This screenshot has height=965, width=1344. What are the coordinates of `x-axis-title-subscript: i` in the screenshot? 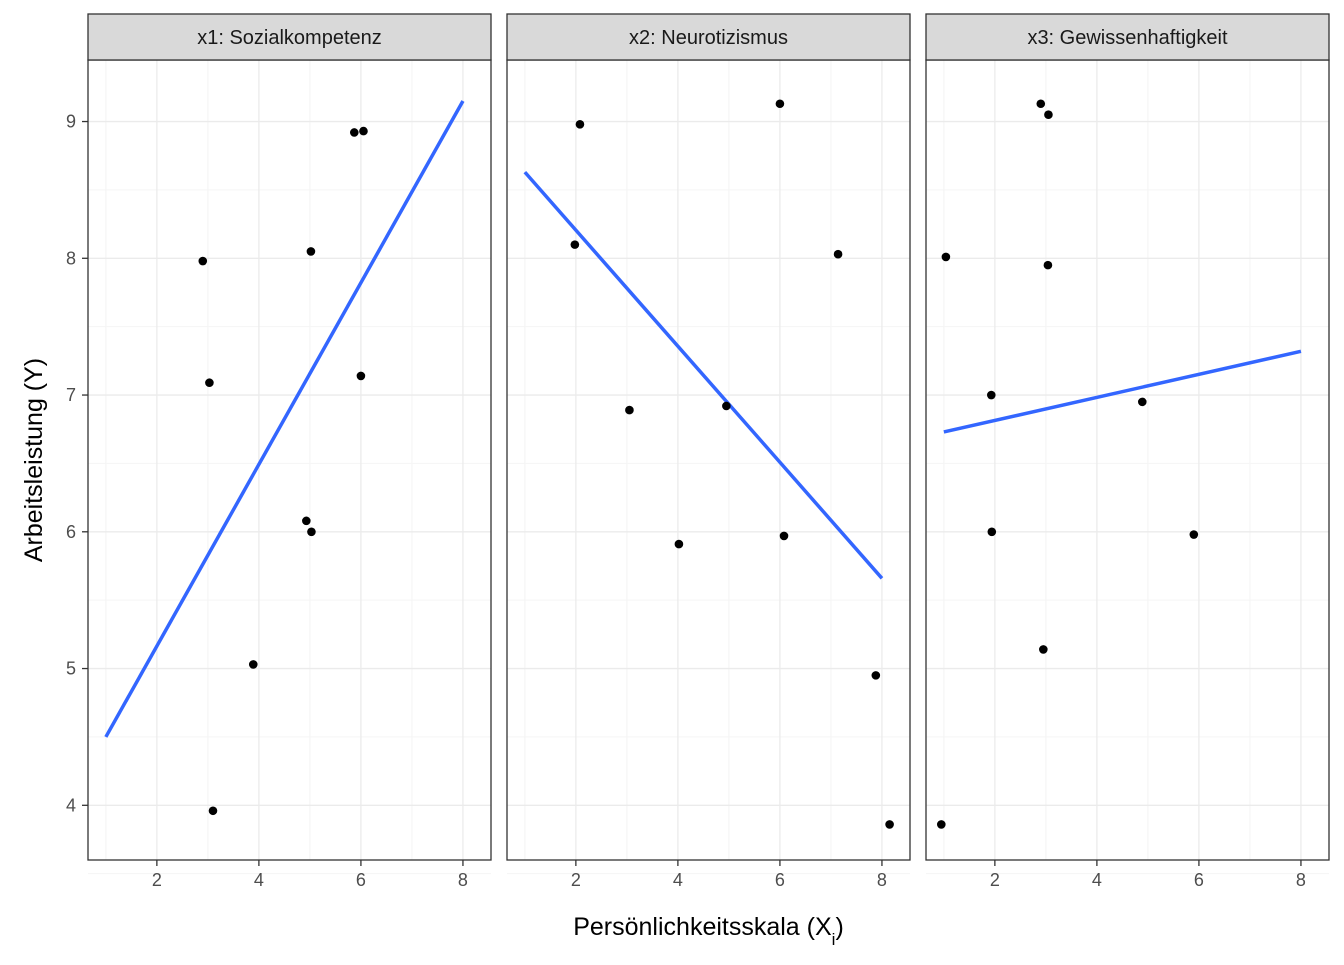 It's located at (834, 939).